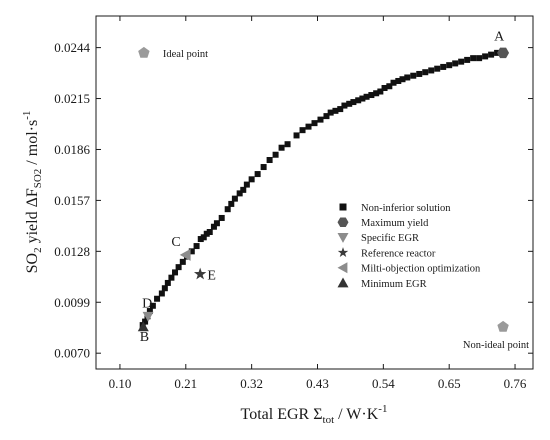 The width and height of the screenshot is (550, 440). Describe the element at coordinates (72, 353) in the screenshot. I see `y-tick-label: 0.0070` at that location.